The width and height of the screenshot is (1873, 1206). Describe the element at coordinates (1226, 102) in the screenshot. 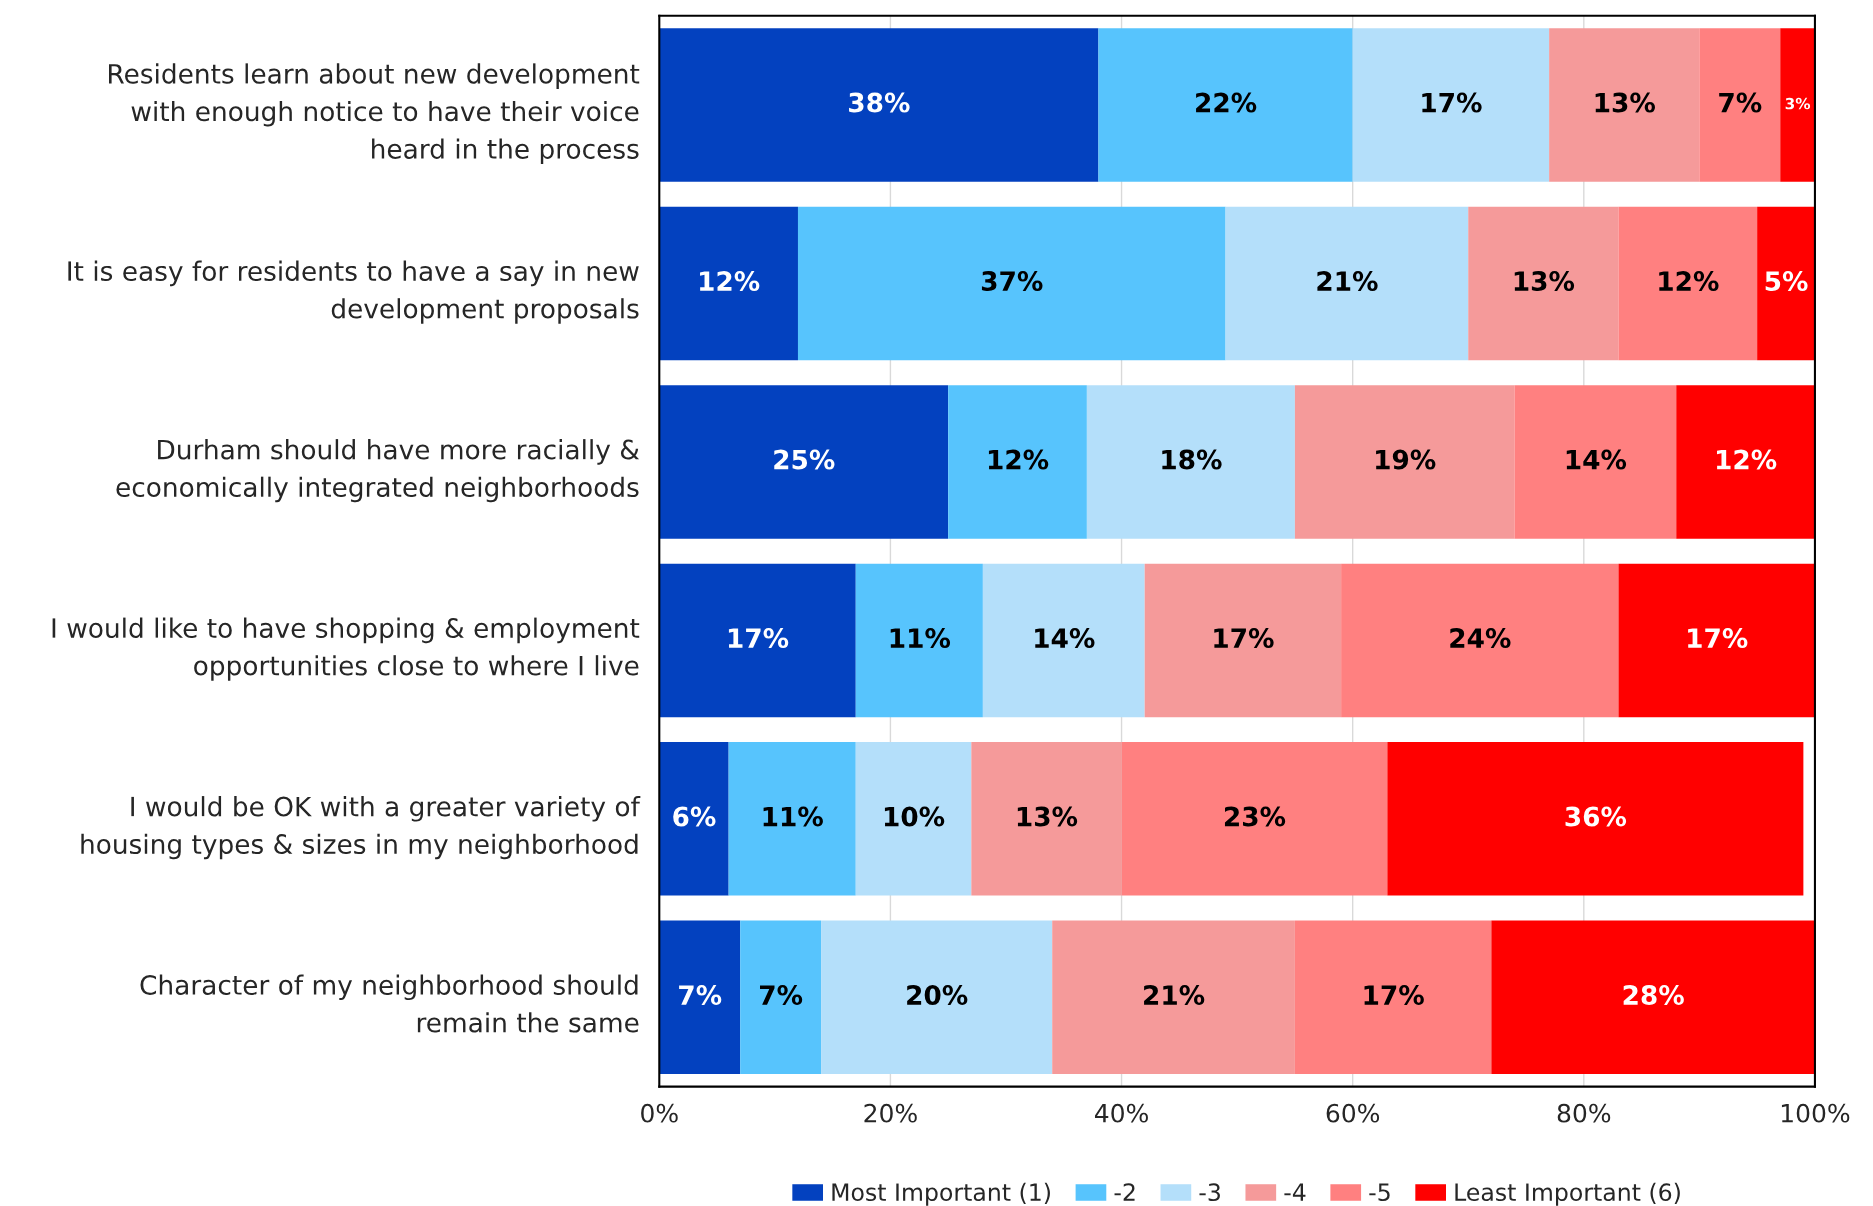

I see `data-label: 22%` at that location.